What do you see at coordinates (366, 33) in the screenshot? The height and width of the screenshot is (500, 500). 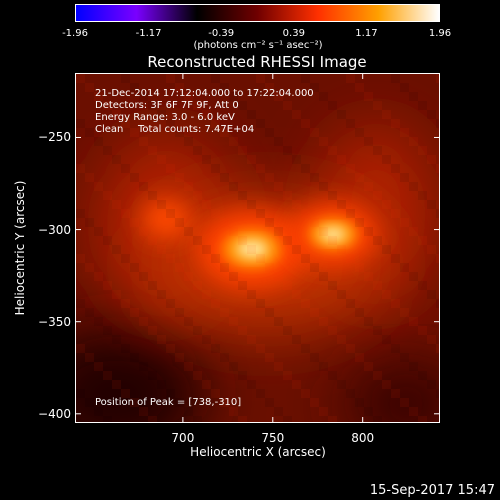 I see `colorbar-tick-label: 1.17` at bounding box center [366, 33].